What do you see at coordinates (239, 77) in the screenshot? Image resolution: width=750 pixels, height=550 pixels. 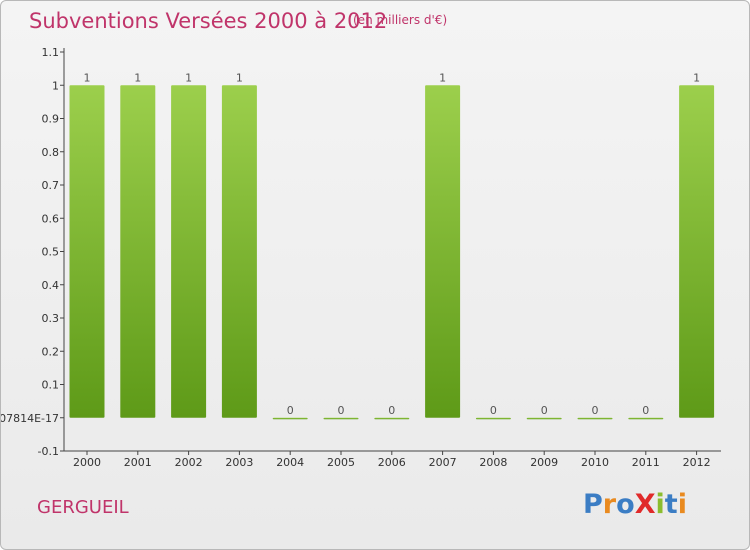 I see `data-label-2003: 1` at bounding box center [239, 77].